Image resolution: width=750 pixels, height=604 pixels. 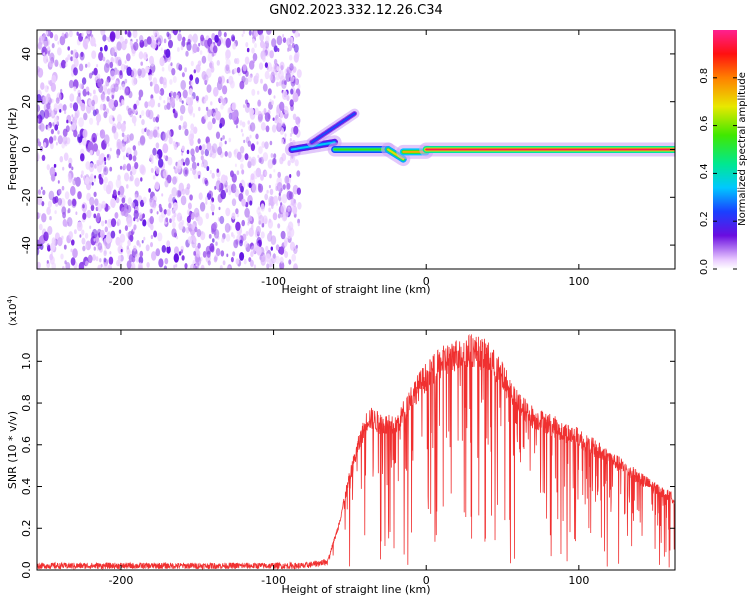 I want to click on colorbar-tick-label: 0.6, so click(x=704, y=124).